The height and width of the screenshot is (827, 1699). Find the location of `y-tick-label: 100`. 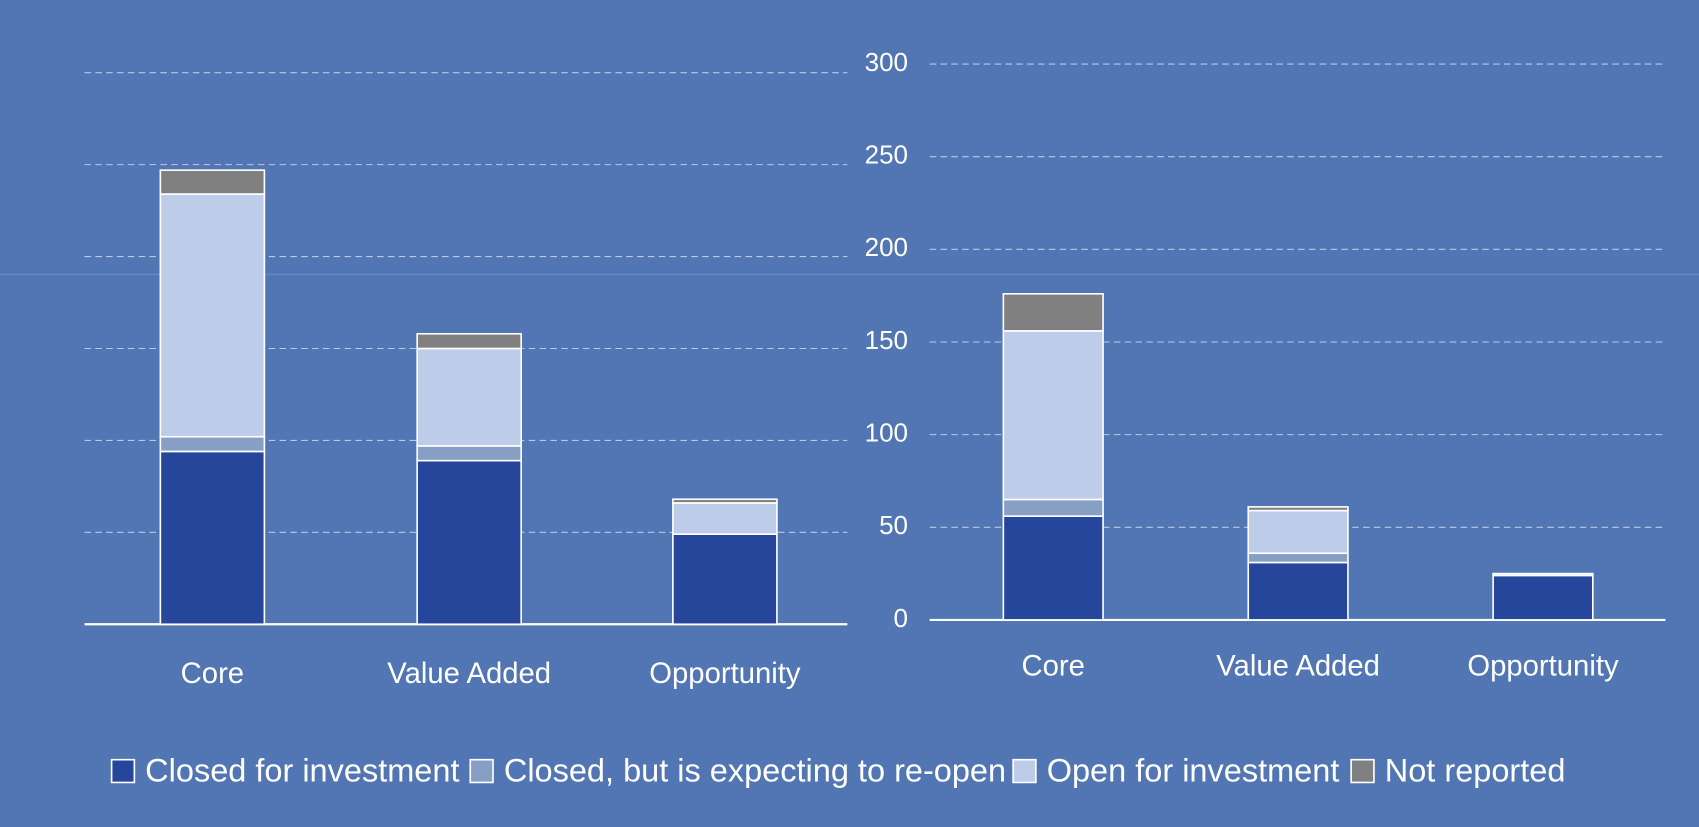

y-tick-label: 100 is located at coordinates (886, 433).